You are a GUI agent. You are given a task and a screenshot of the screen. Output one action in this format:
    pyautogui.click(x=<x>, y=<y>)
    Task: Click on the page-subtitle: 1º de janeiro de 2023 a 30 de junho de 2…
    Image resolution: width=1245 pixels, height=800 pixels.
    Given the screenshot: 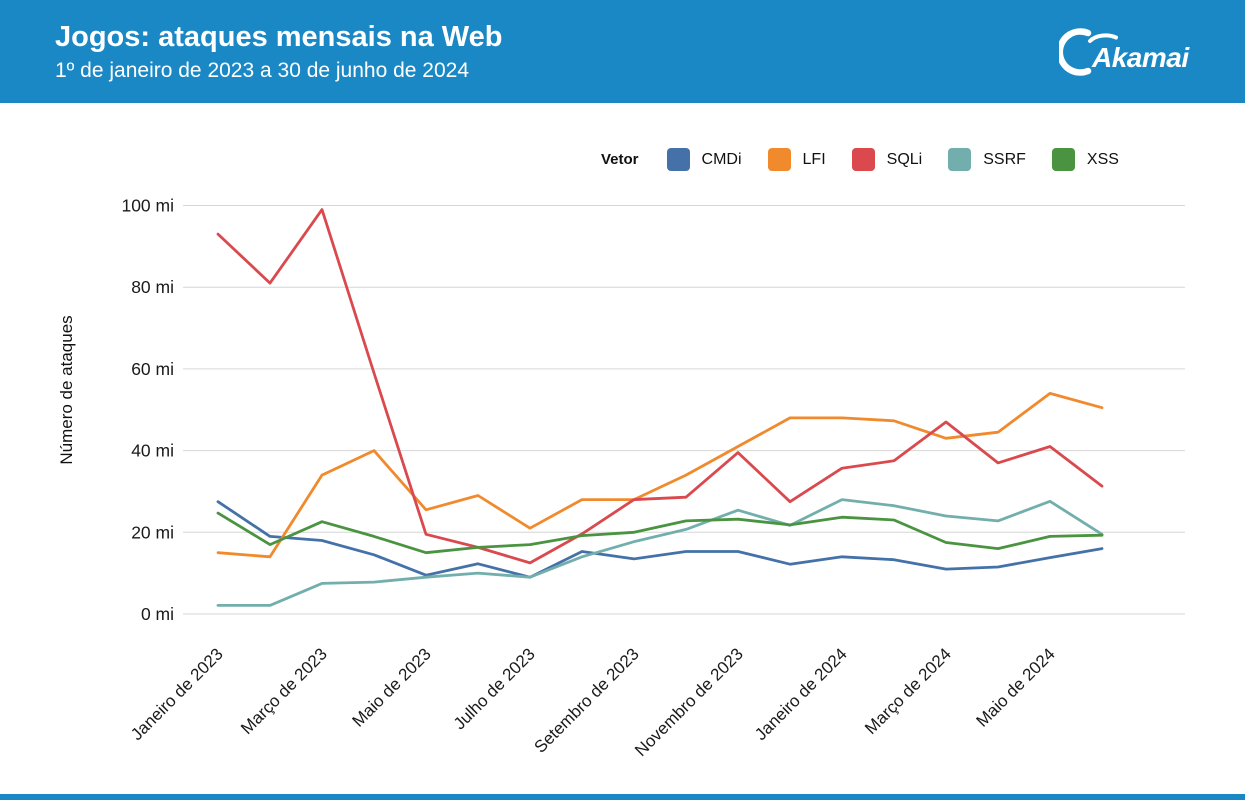 What is the action you would take?
    pyautogui.click(x=262, y=70)
    